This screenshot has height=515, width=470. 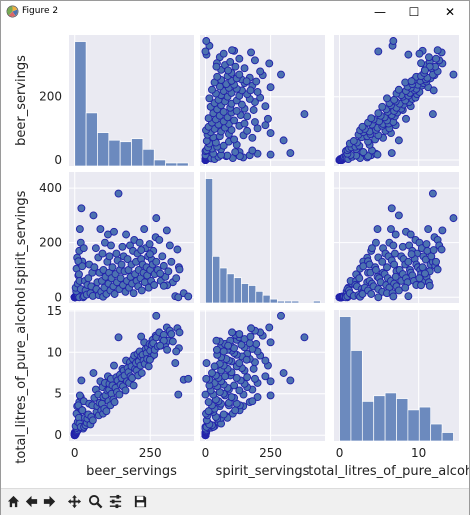 What do you see at coordinates (31, 501) in the screenshot?
I see `back-button` at bounding box center [31, 501].